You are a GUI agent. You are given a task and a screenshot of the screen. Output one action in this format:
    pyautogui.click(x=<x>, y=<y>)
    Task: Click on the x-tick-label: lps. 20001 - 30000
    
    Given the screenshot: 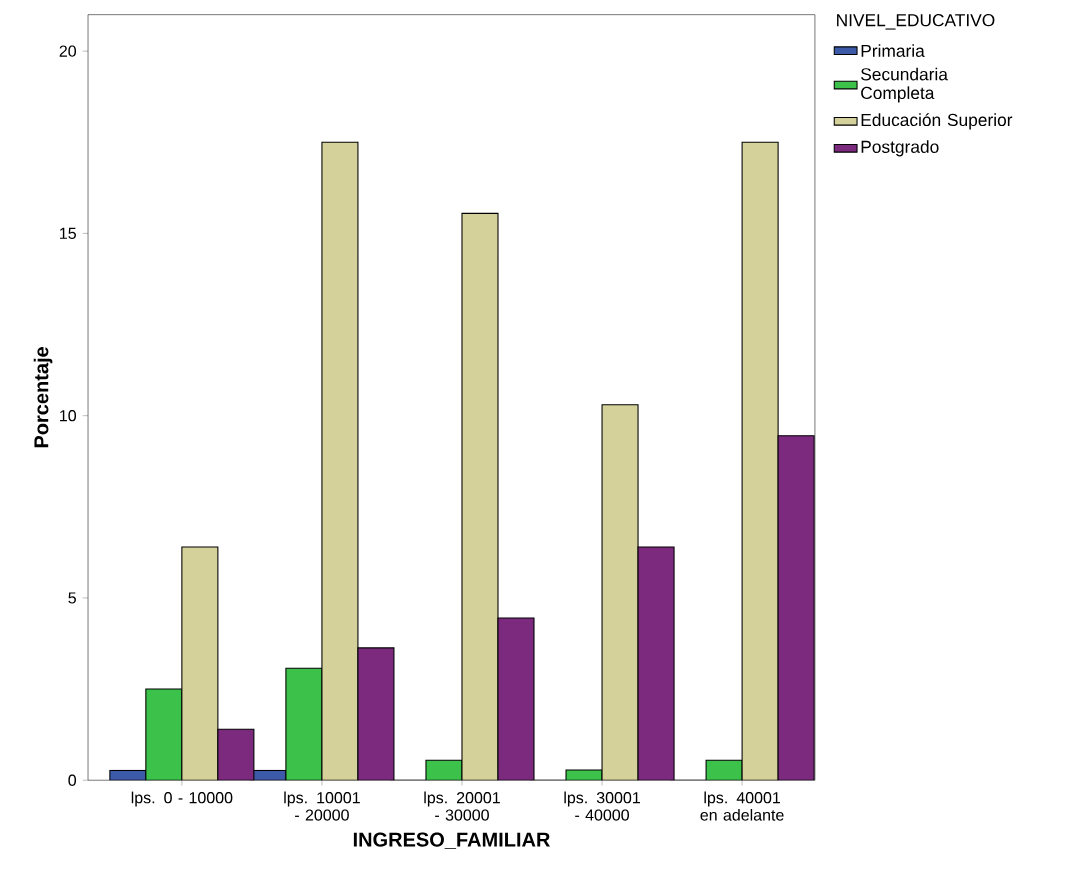 What is the action you would take?
    pyautogui.click(x=462, y=806)
    